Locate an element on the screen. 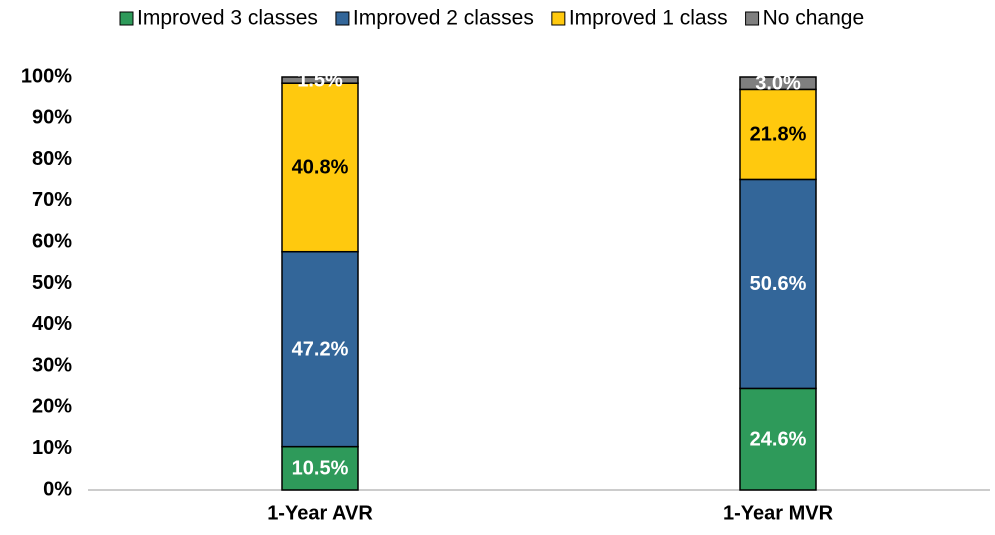 This screenshot has width=995, height=535. value-label: 1.5% is located at coordinates (320, 80).